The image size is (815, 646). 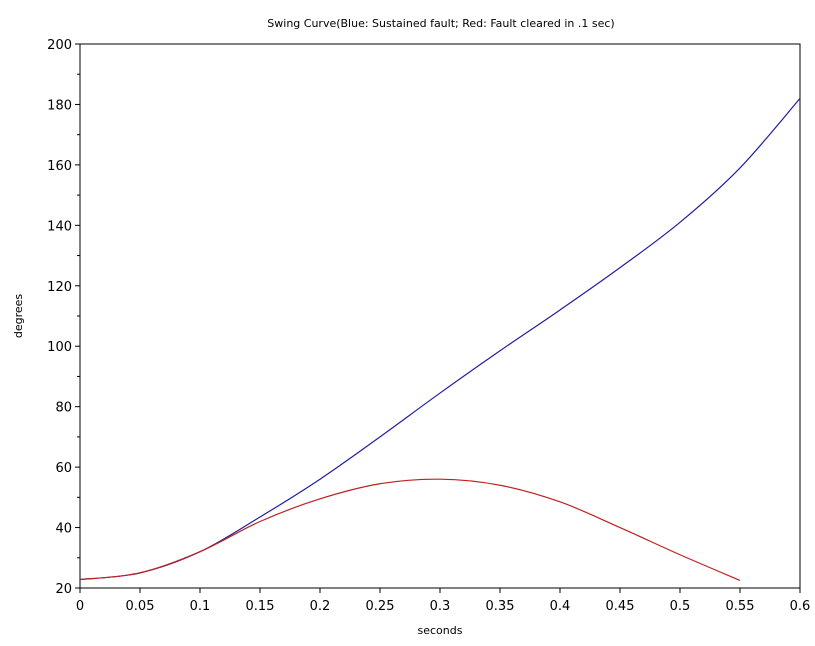 What do you see at coordinates (63, 529) in the screenshot?
I see `y-tick-label: 40` at bounding box center [63, 529].